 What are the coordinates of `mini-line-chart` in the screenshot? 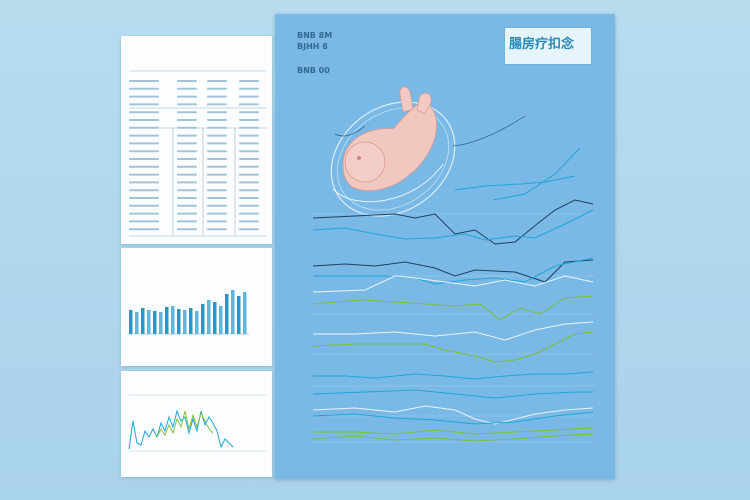 It's located at (197, 423).